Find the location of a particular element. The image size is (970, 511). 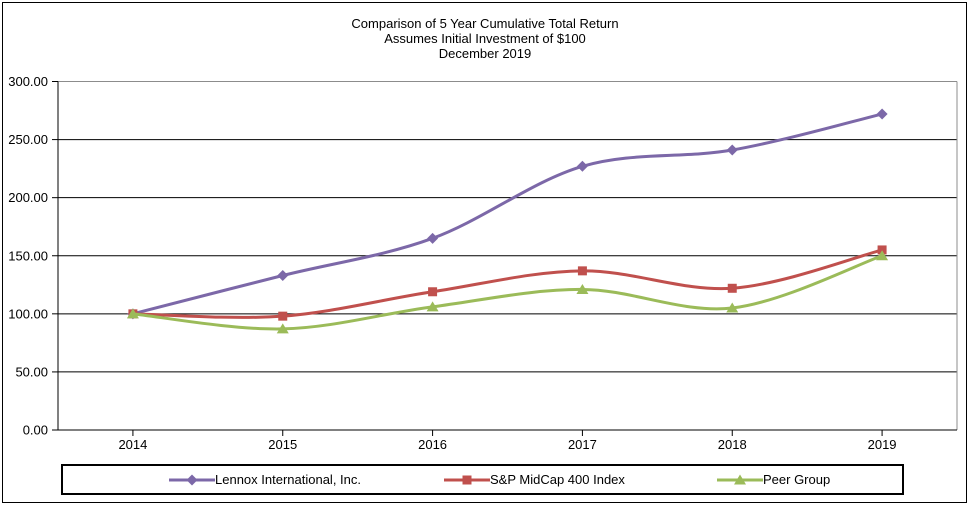

legend-item-1: Lennox International, Inc. is located at coordinates (265, 479).